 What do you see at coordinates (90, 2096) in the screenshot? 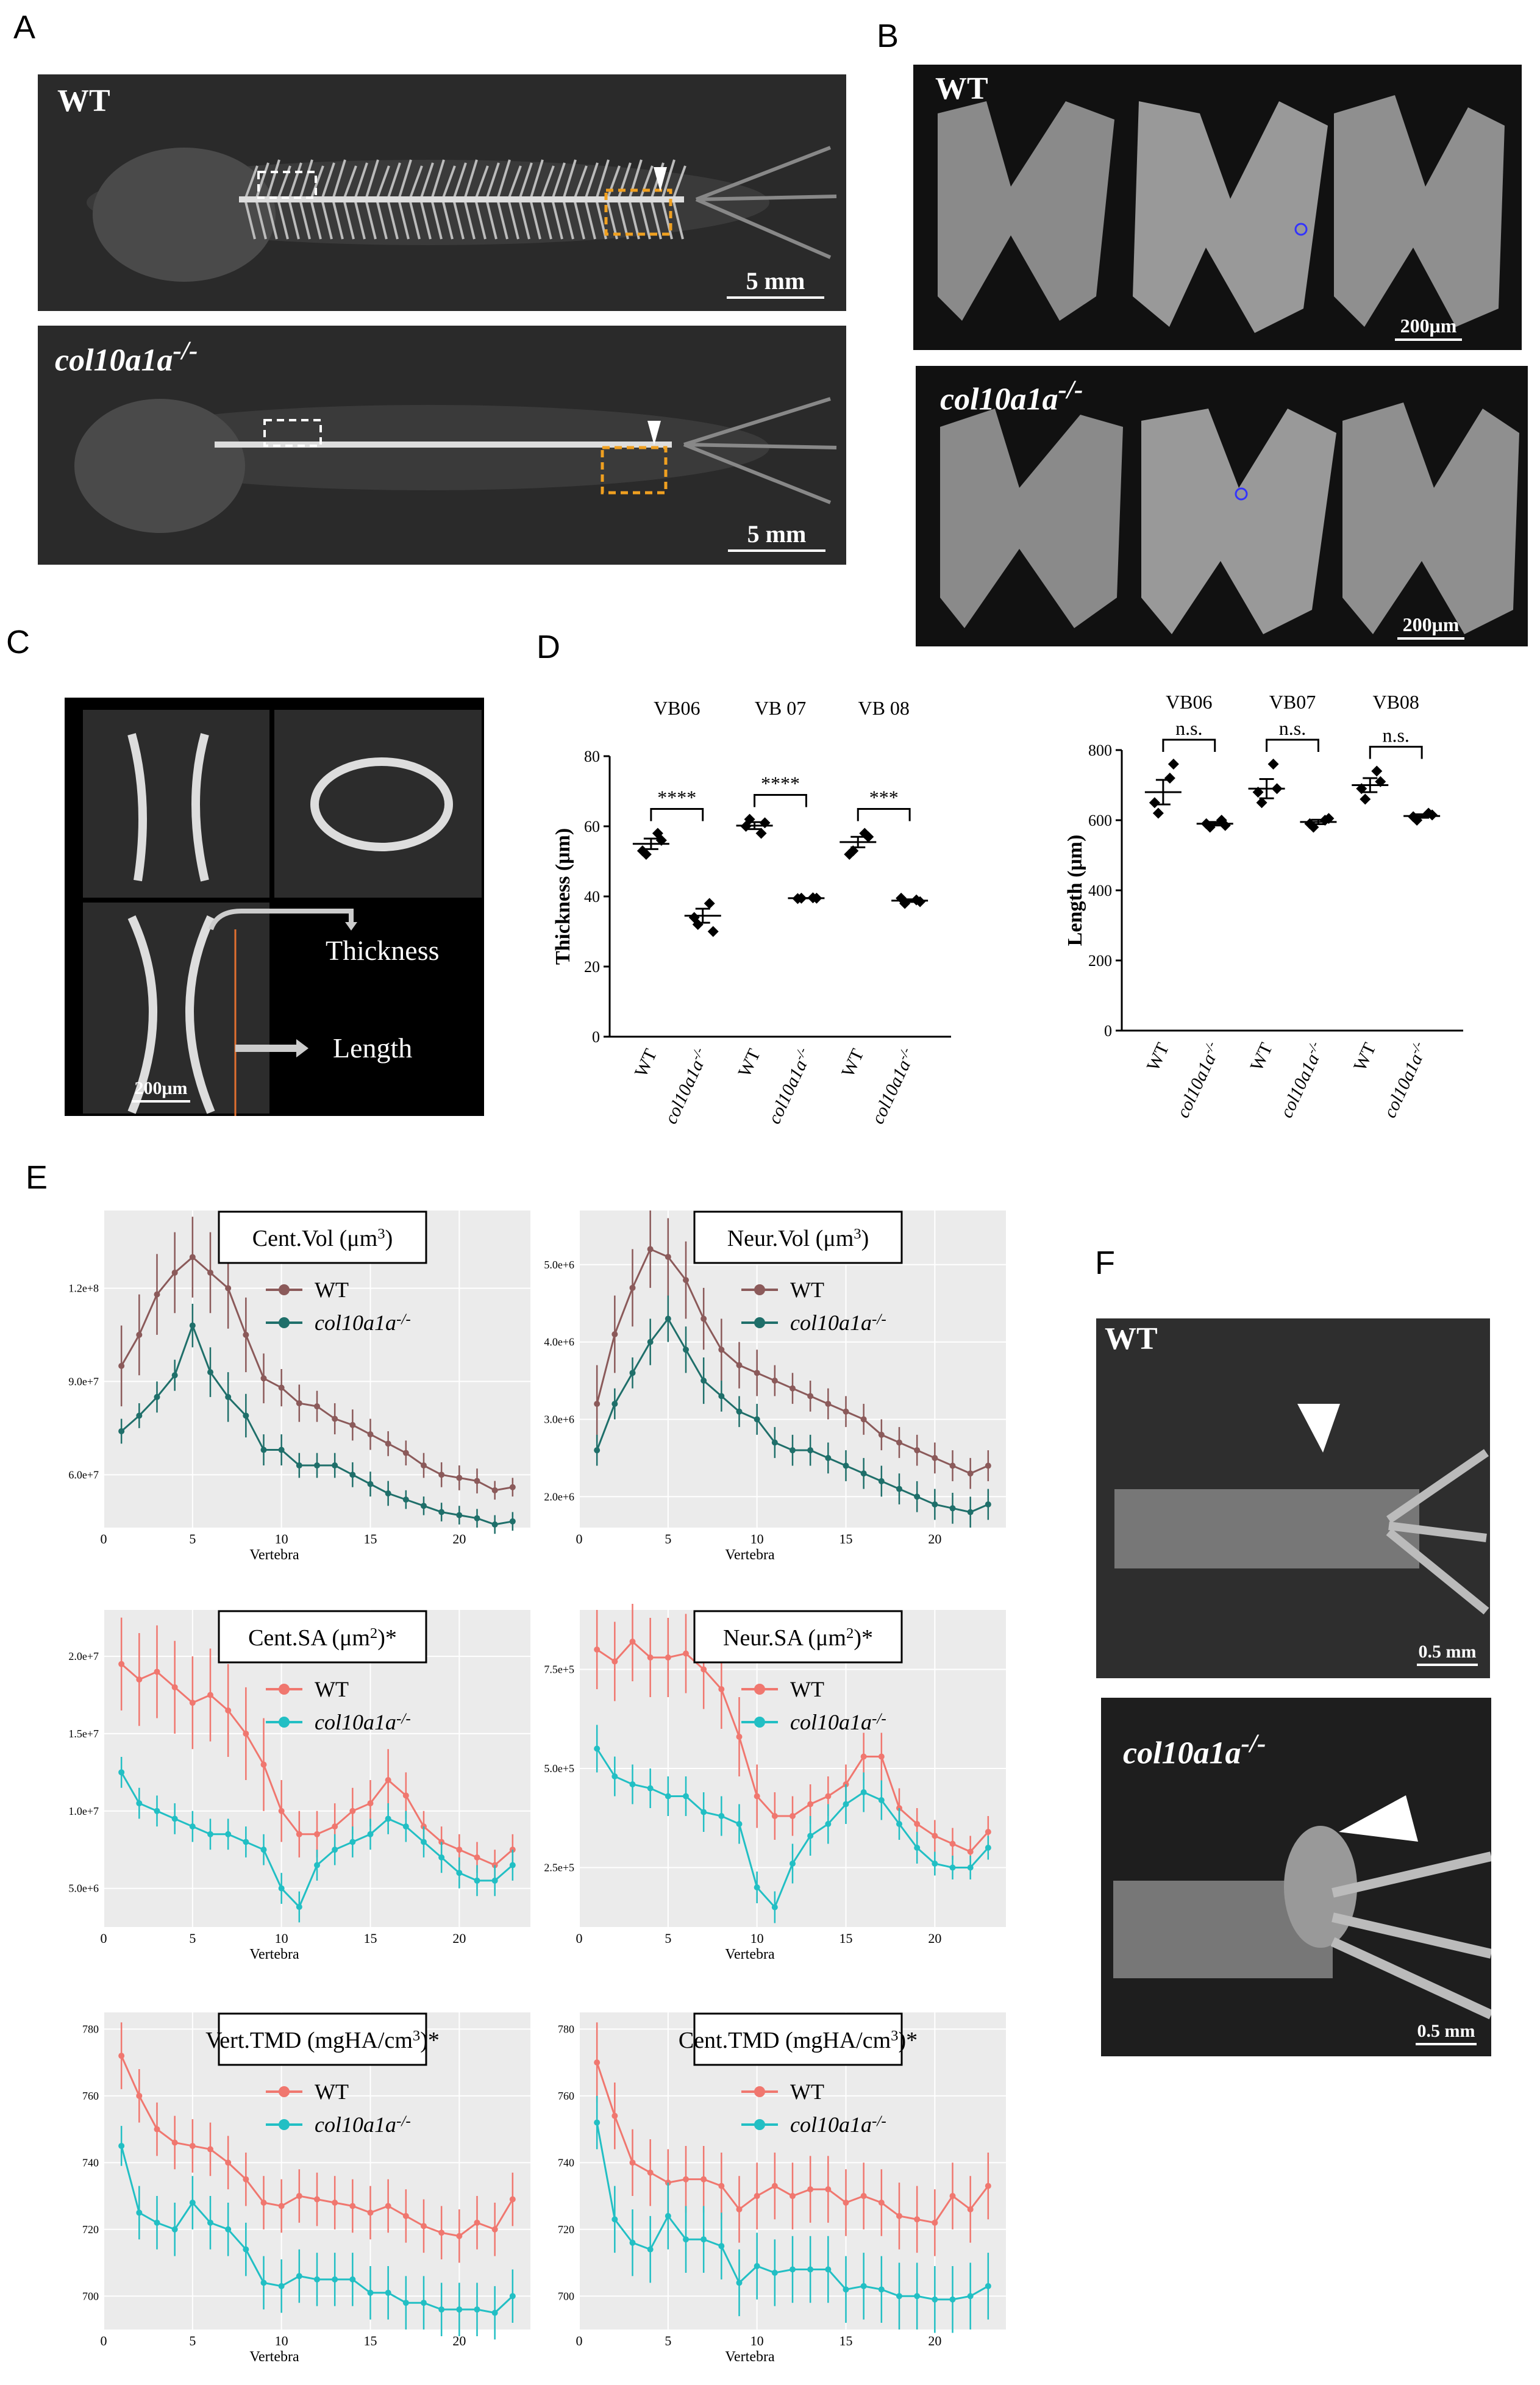
I see `y-tick-label: 760` at bounding box center [90, 2096].